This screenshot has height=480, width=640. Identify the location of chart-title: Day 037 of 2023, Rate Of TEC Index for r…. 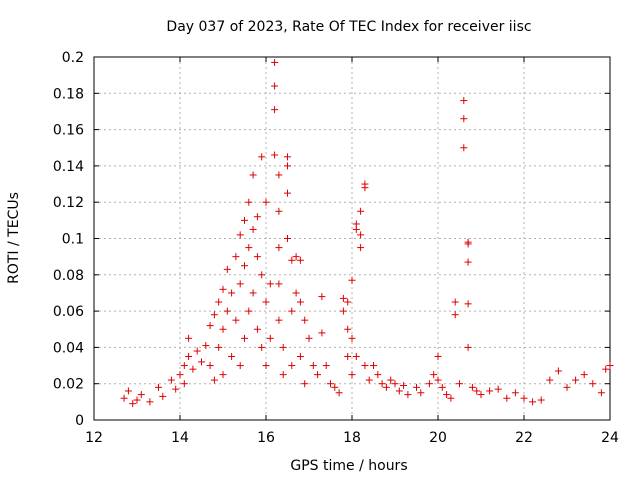
(348, 27).